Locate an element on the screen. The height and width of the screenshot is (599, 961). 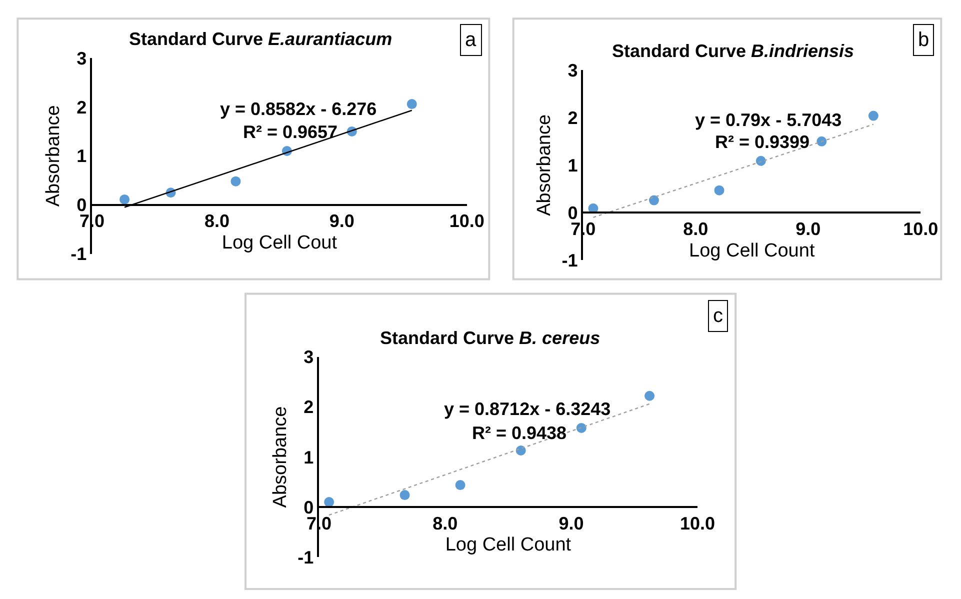
chart-title: Standard Curve B. cereus is located at coordinates (490, 338).